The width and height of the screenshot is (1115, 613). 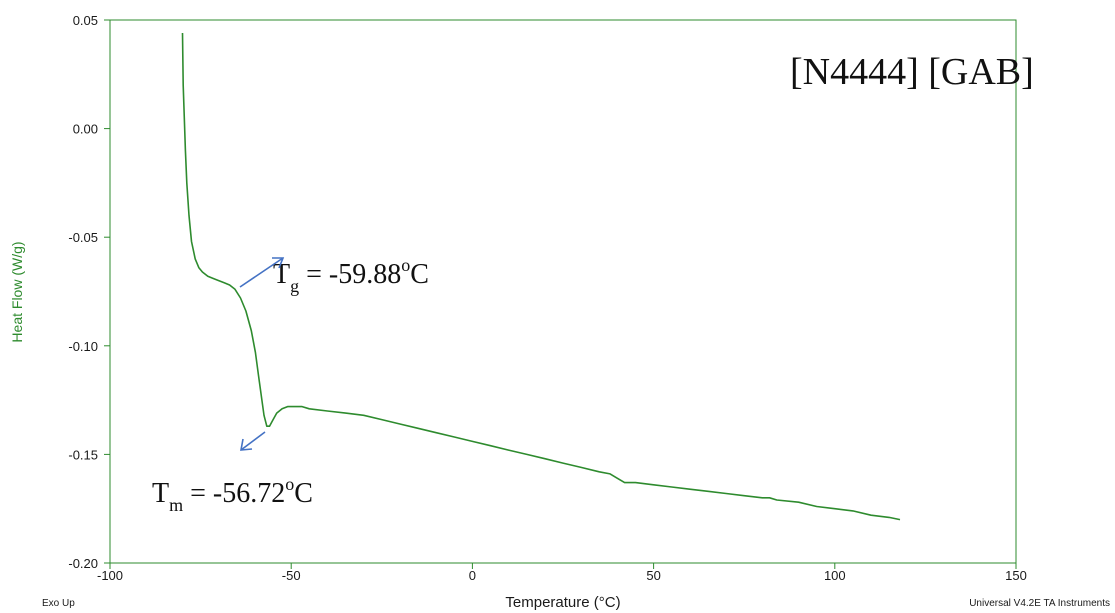 I want to click on x-tick-label: -100, so click(x=110, y=575).